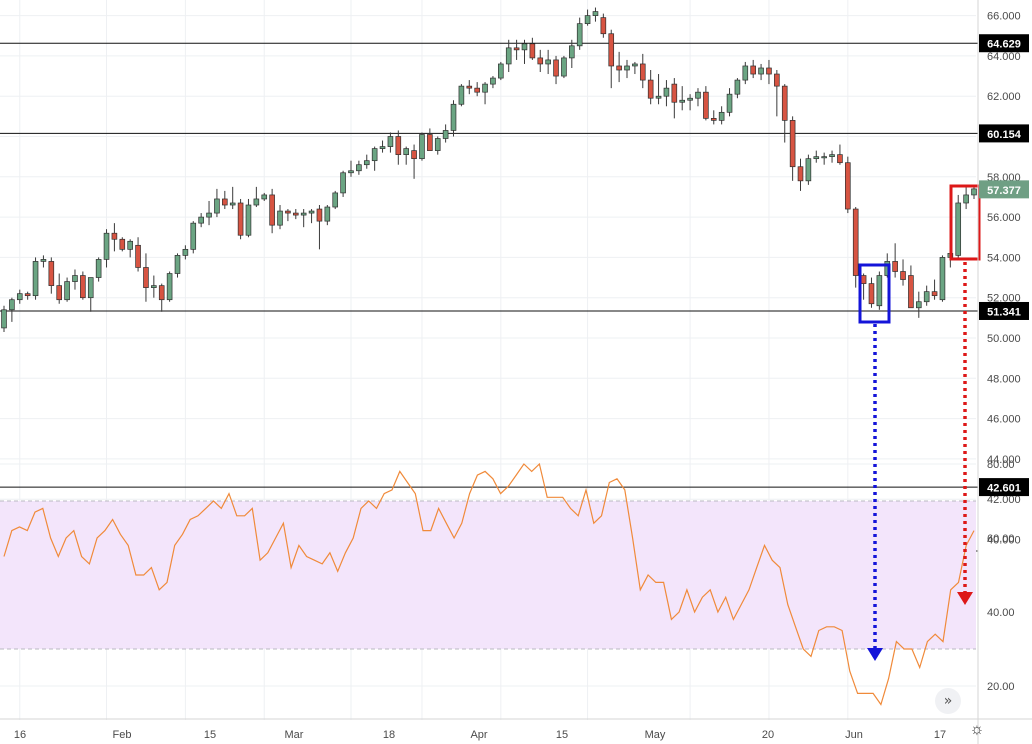 The height and width of the screenshot is (744, 1032). I want to click on y-tick-label: 44.000, so click(1004, 460).